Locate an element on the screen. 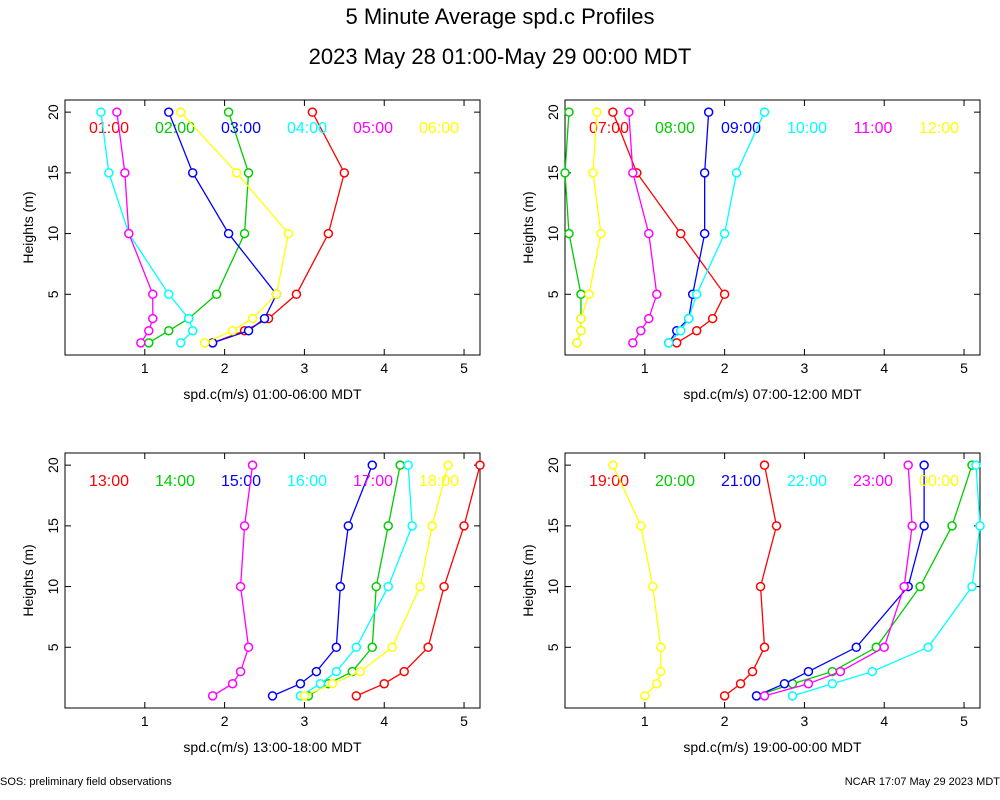 The image size is (1000, 800). legend-label: 04:00 is located at coordinates (307, 128).